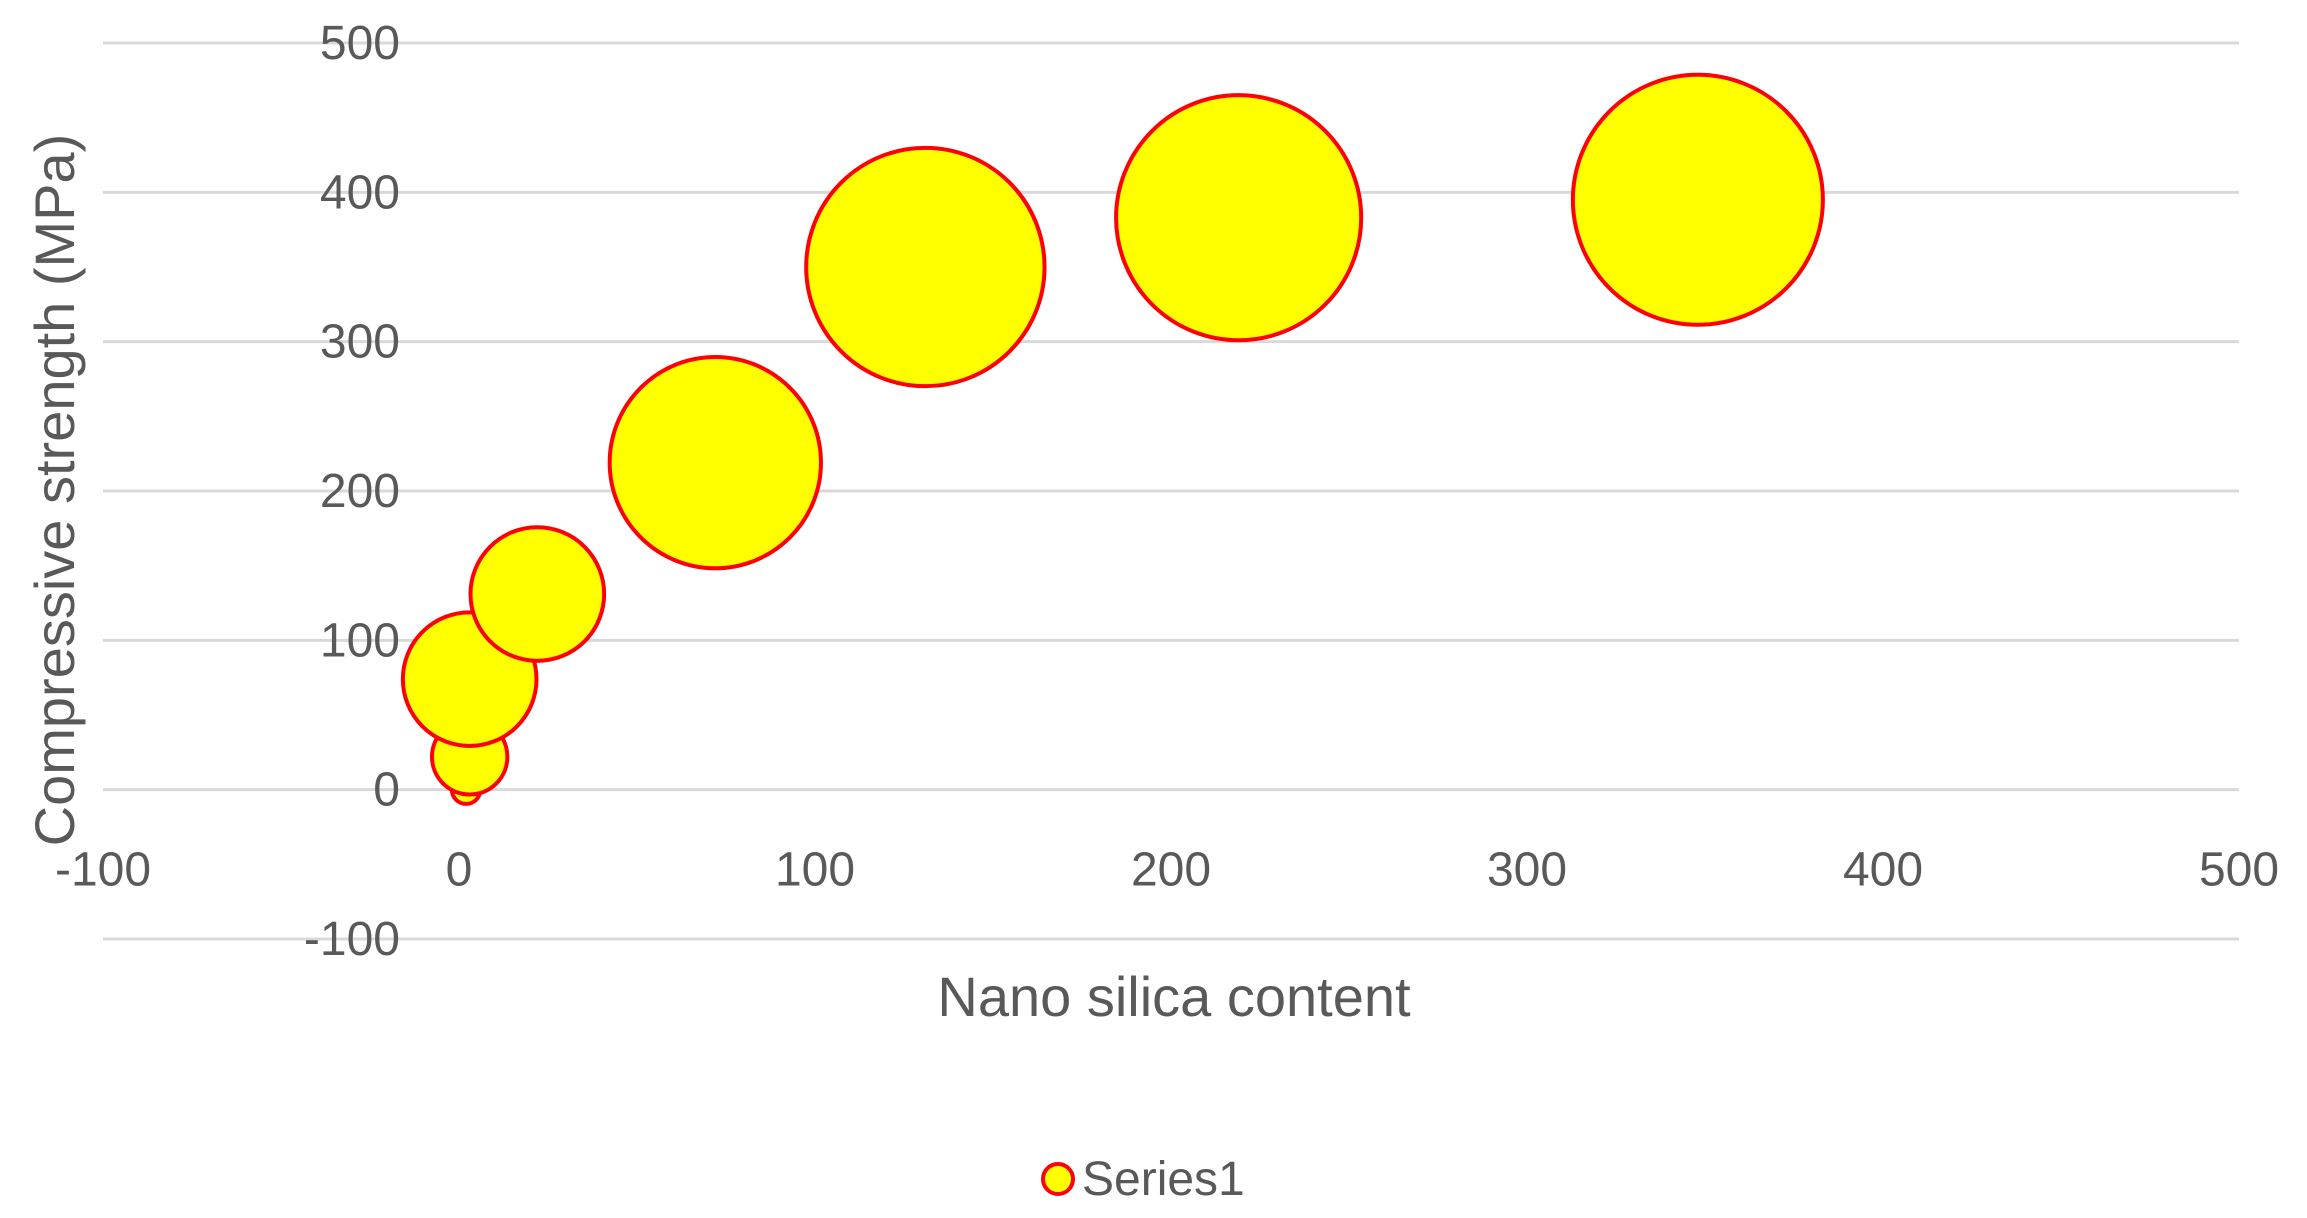  I want to click on x-axis-title: Nano silica content, so click(1174, 996).